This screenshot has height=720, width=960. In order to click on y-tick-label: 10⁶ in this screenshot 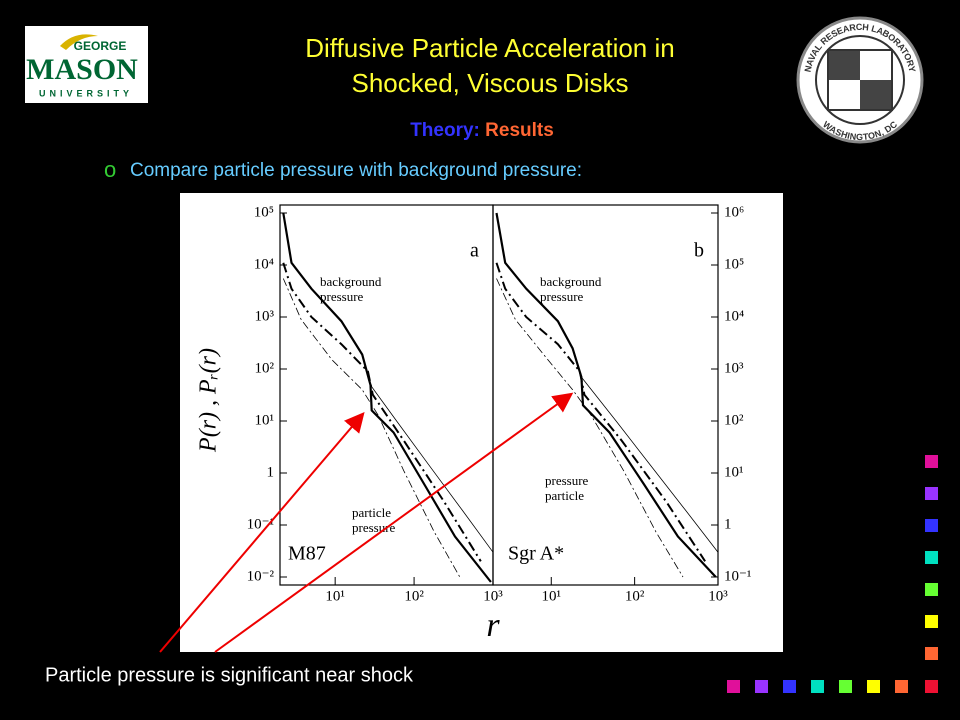, I will do `click(734, 212)`.